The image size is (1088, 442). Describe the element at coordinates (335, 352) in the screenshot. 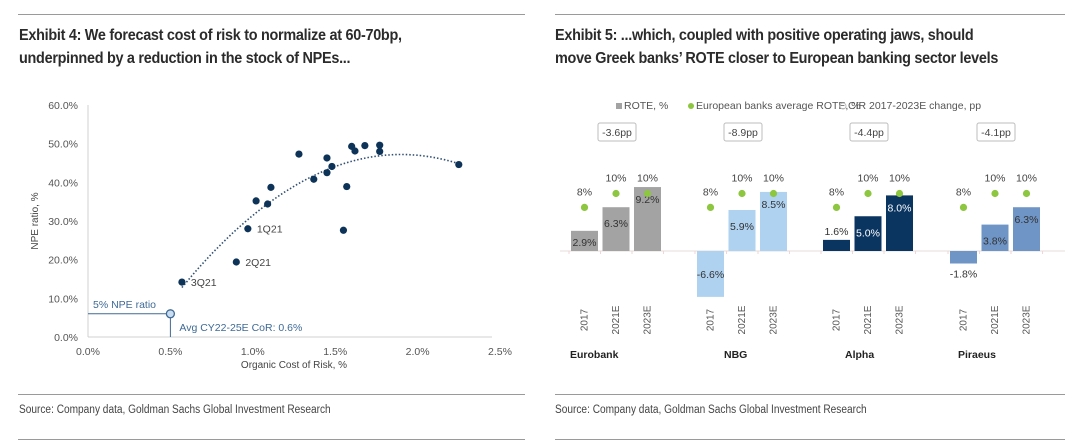

I see `x-tick-label: 1.5%` at that location.